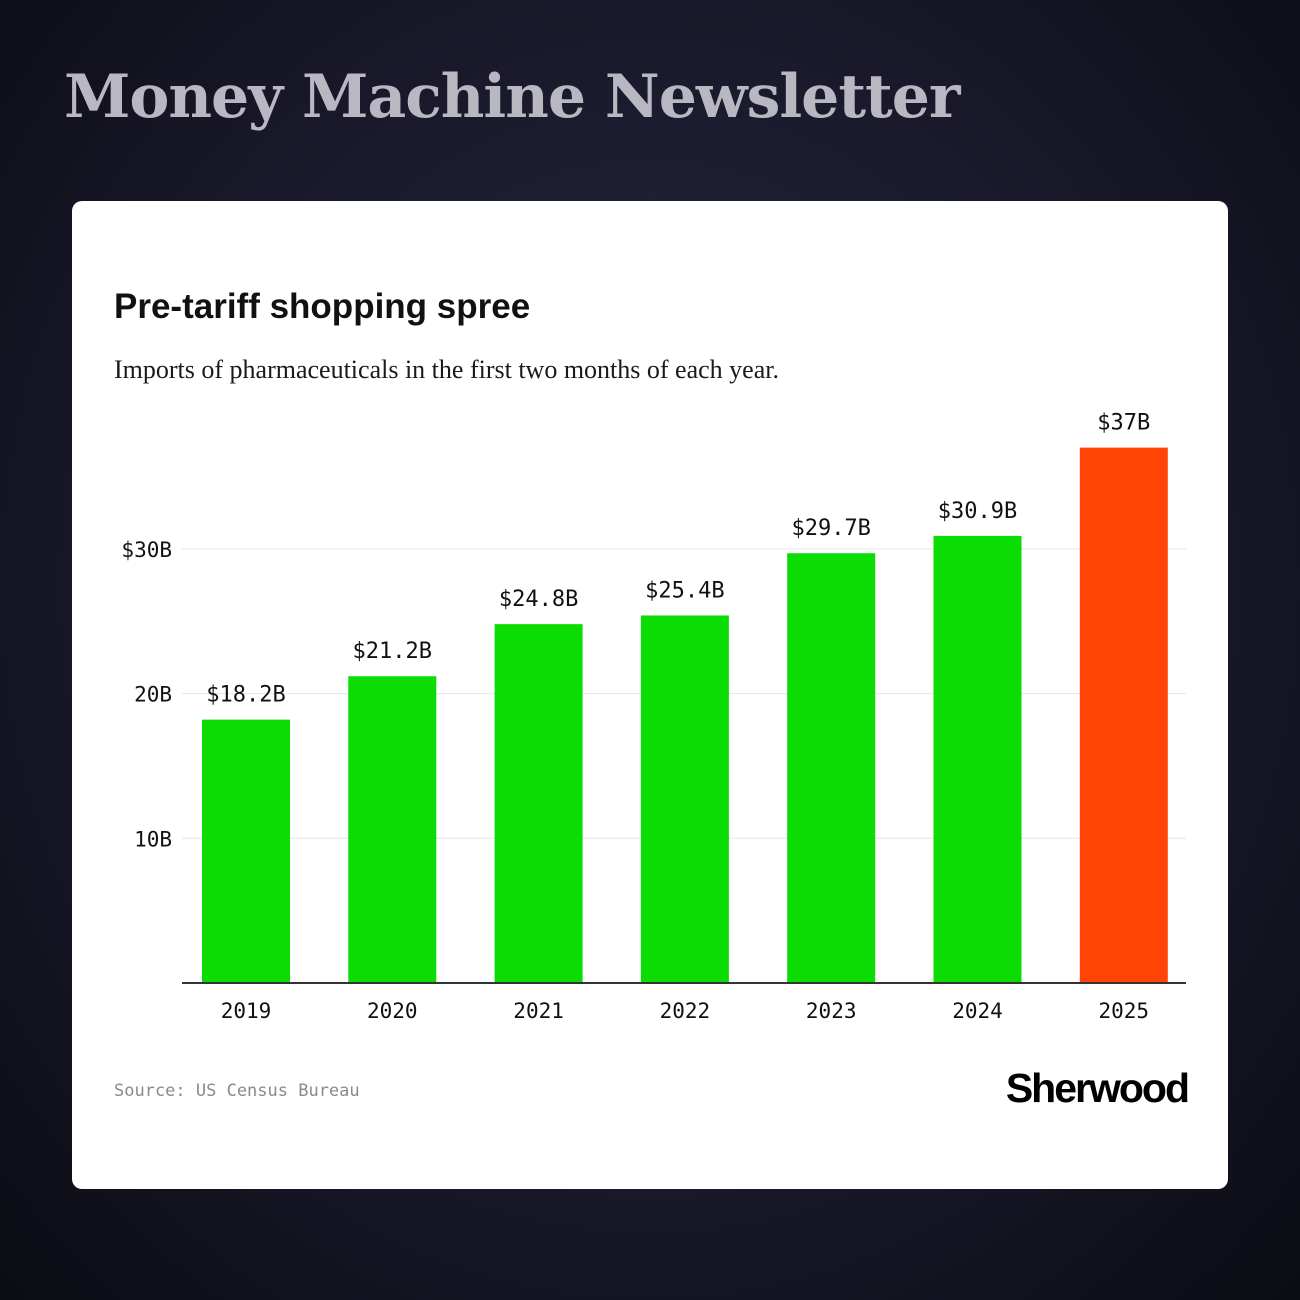 This screenshot has width=1300, height=1300. I want to click on data-label: $25.4B, so click(684, 590).